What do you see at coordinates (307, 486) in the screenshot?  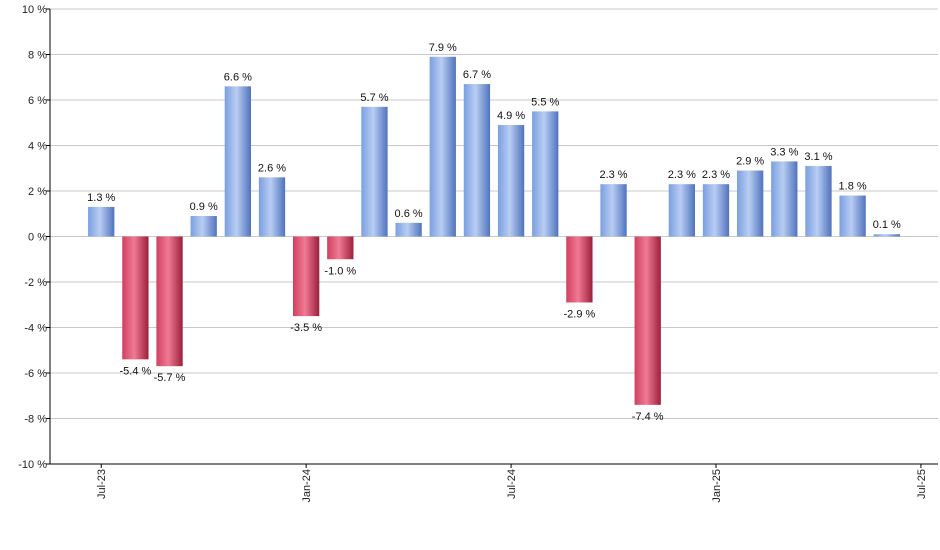 I see `x-tick-label: Jan-24` at bounding box center [307, 486].